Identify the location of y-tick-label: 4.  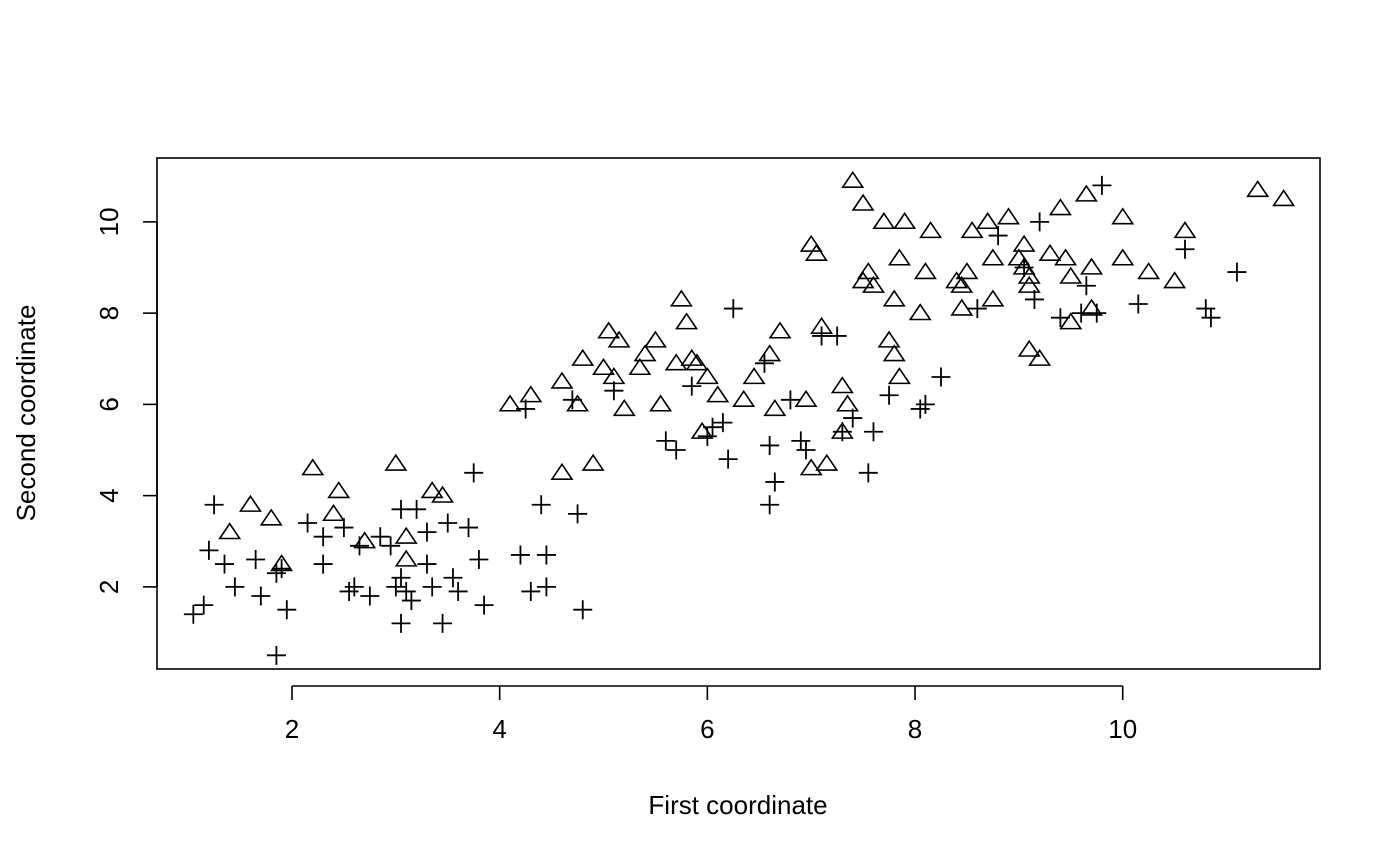
(109, 495).